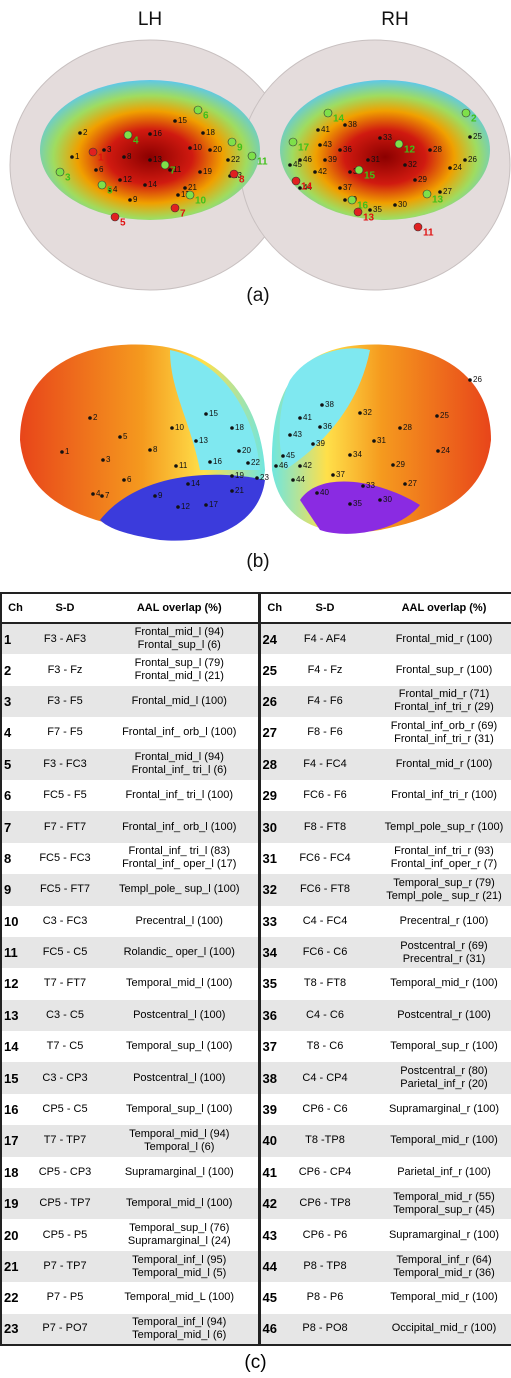 The height and width of the screenshot is (1378, 511). I want to click on optode-label: 8, so click(242, 180).